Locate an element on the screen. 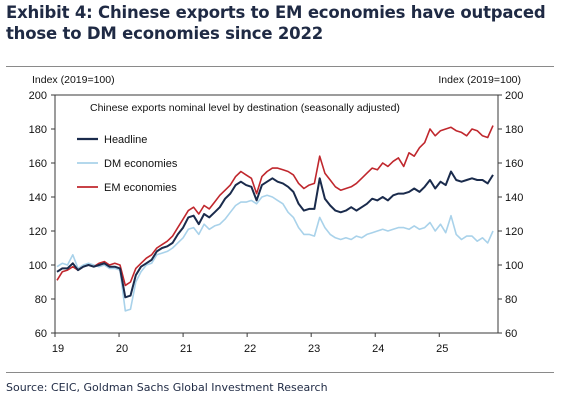 The image size is (563, 403). y-tick-label-left: 80 is located at coordinates (41, 300).